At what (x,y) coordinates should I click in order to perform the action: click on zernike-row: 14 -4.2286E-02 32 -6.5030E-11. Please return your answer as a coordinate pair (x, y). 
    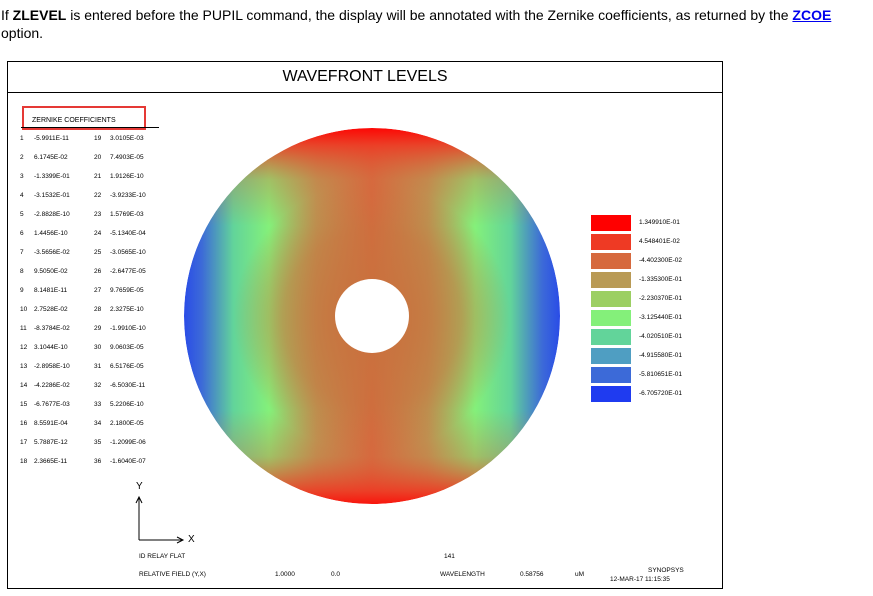
    Looking at the image, I should click on (88, 386).